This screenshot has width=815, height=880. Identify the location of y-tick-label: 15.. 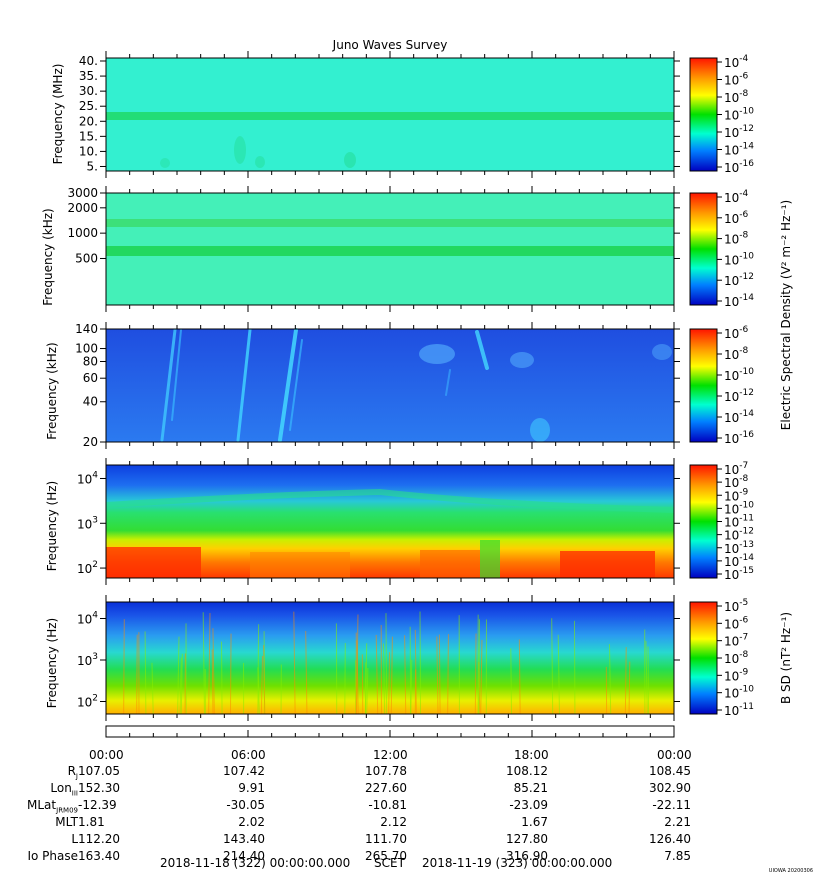
(88, 136).